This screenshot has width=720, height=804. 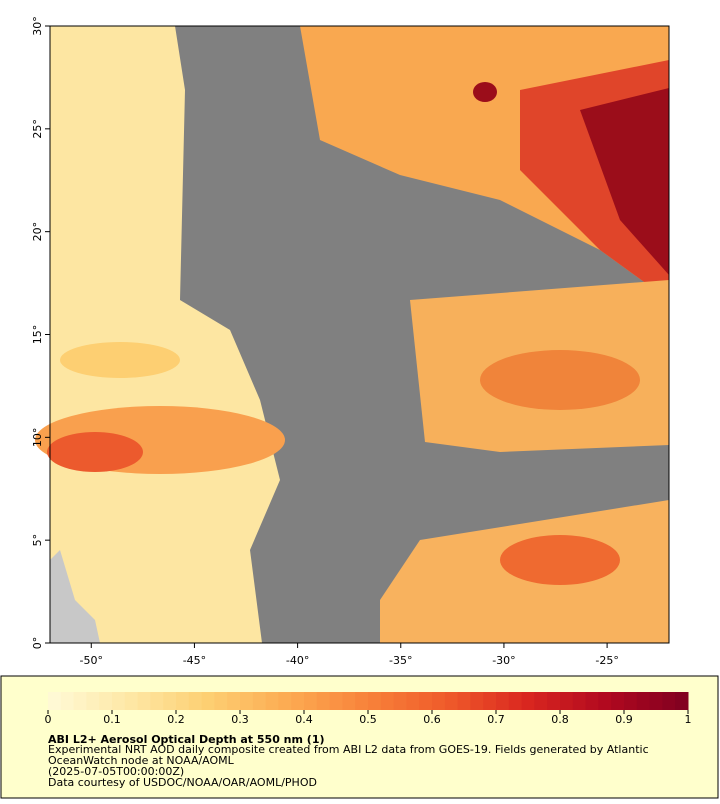 I want to click on colorbar-tick-label: 0.9, so click(x=624, y=719).